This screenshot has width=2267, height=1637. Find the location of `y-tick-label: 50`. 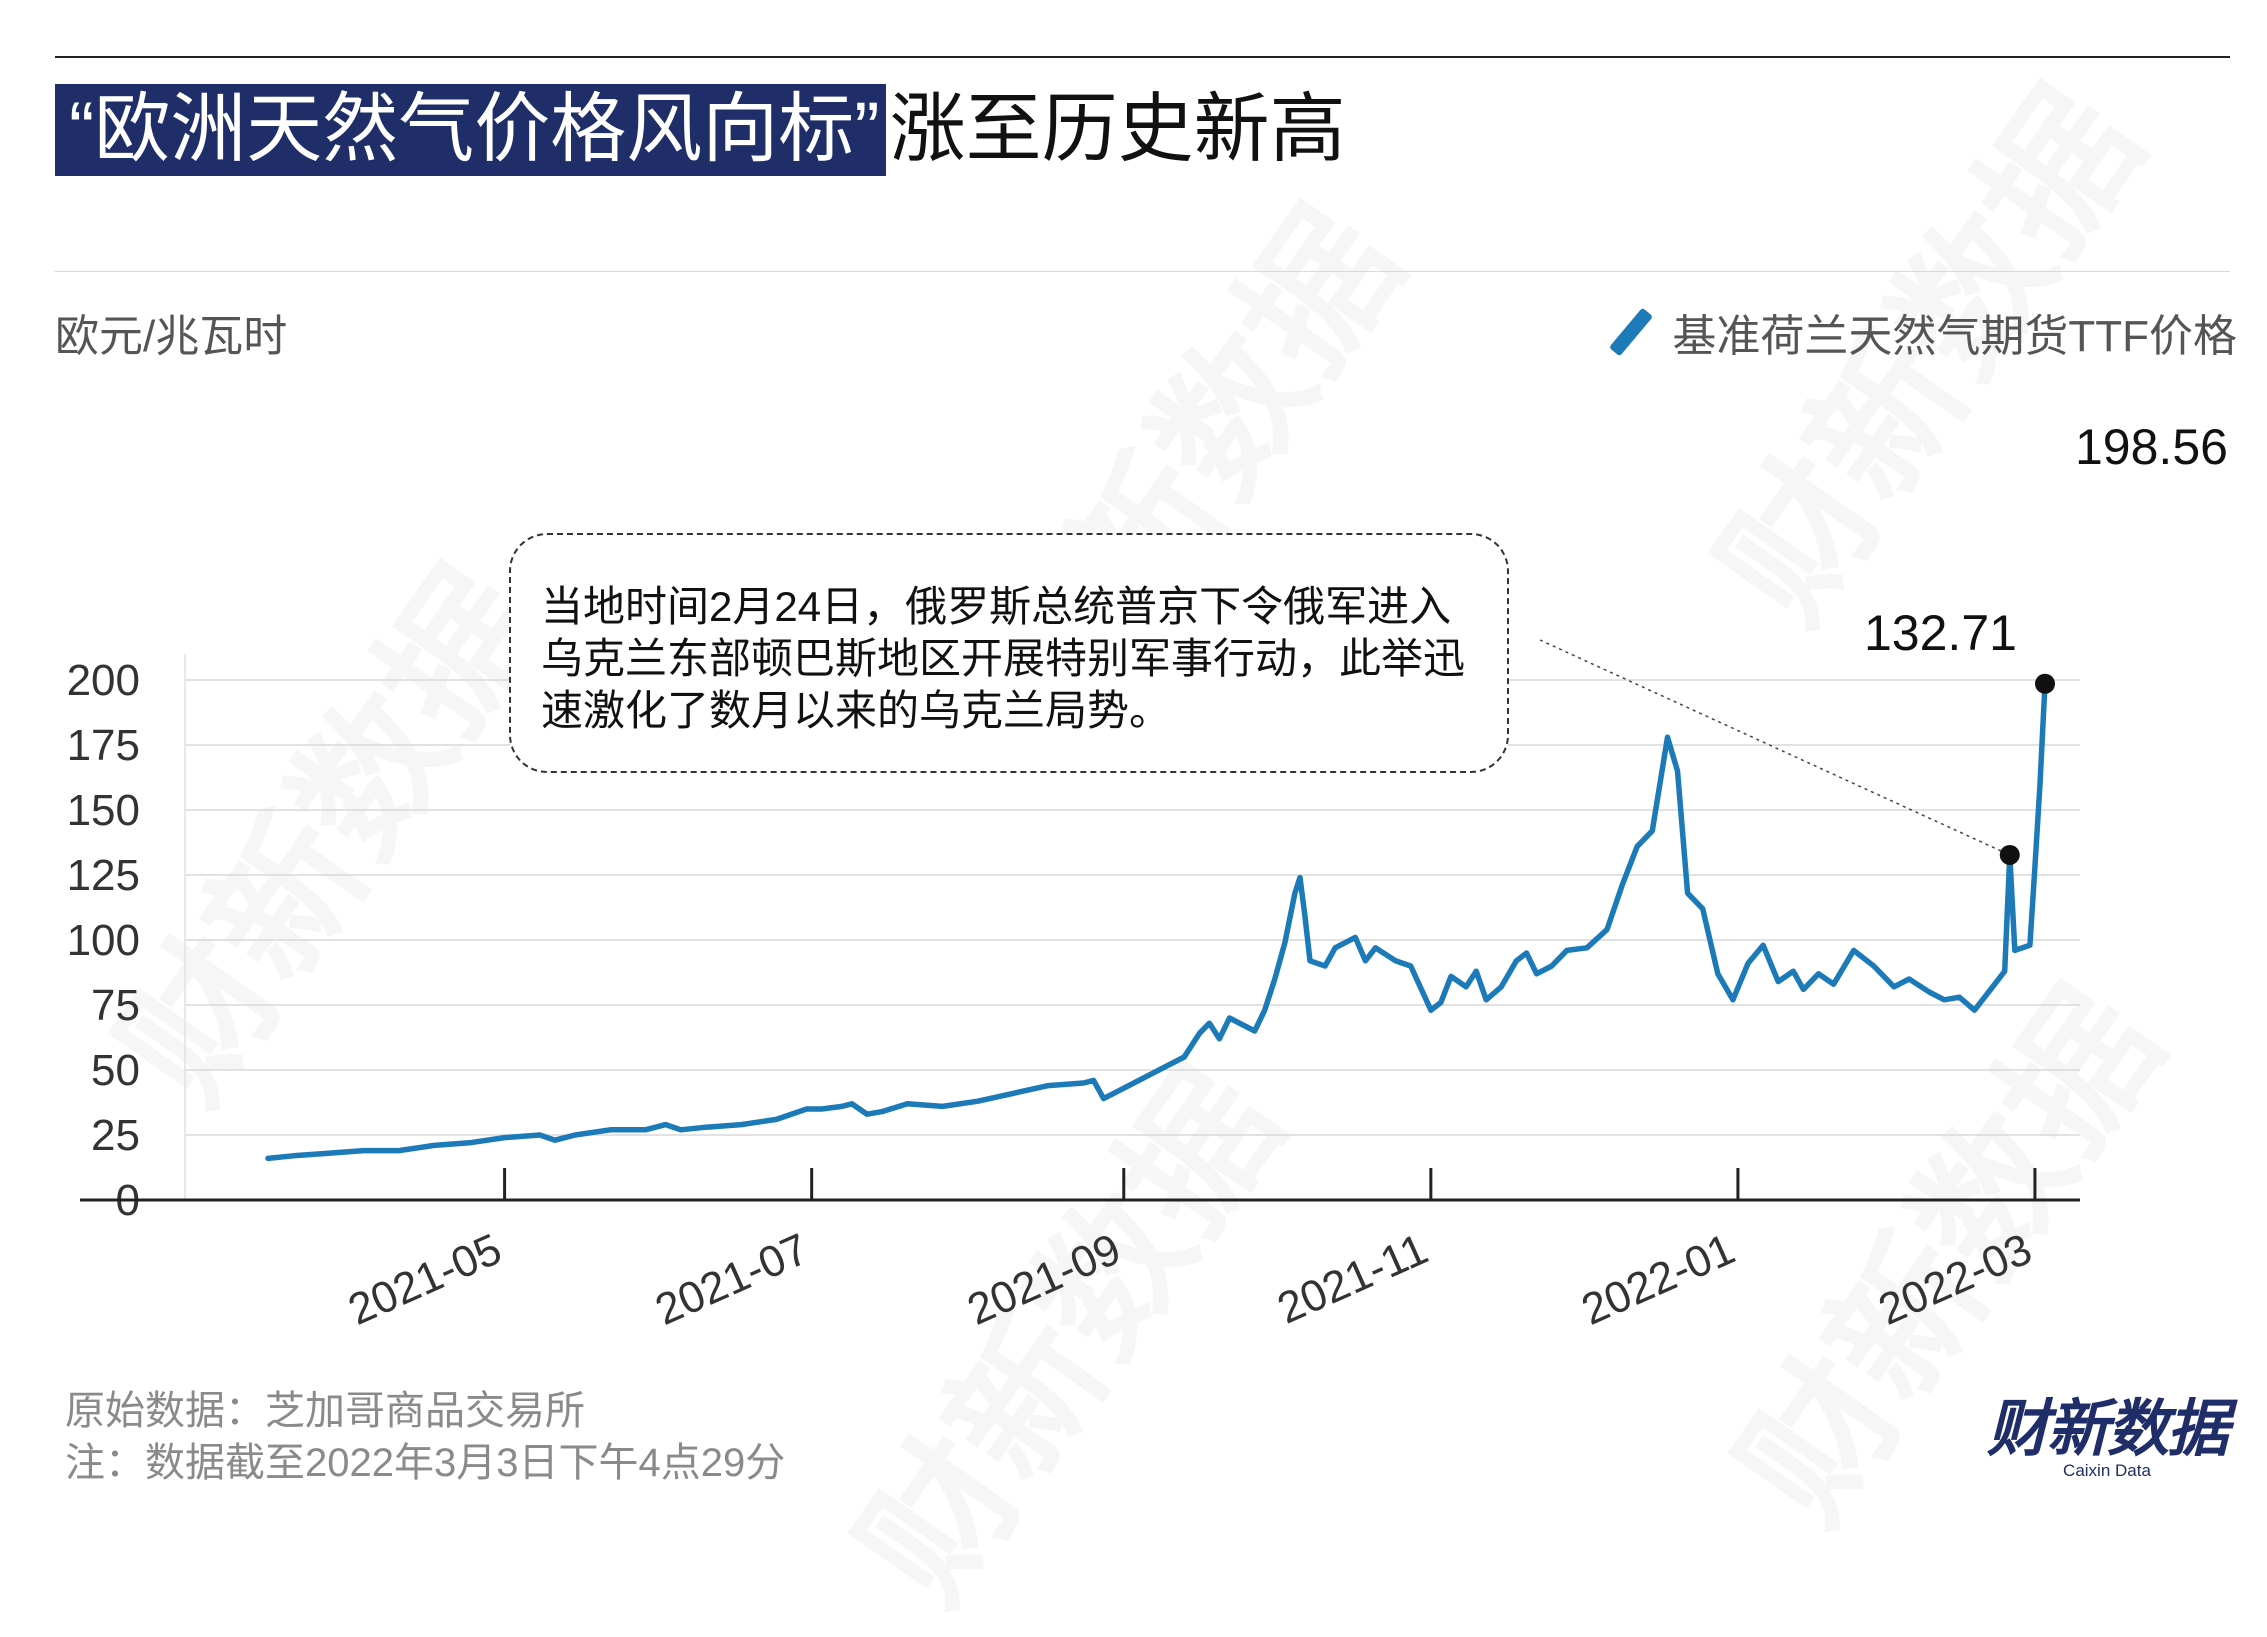

y-tick-label: 50 is located at coordinates (115, 1070).